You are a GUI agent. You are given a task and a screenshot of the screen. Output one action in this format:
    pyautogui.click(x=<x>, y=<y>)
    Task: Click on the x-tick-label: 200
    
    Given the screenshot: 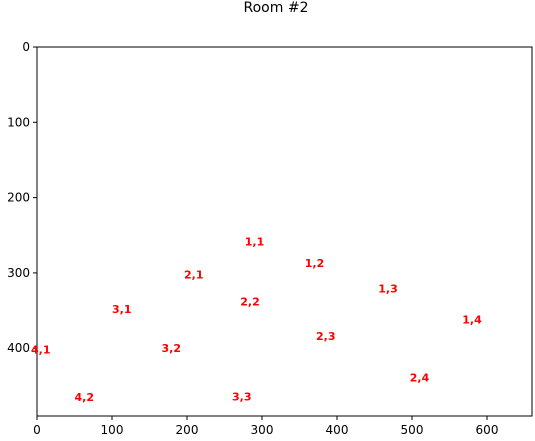 What is the action you would take?
    pyautogui.click(x=187, y=430)
    